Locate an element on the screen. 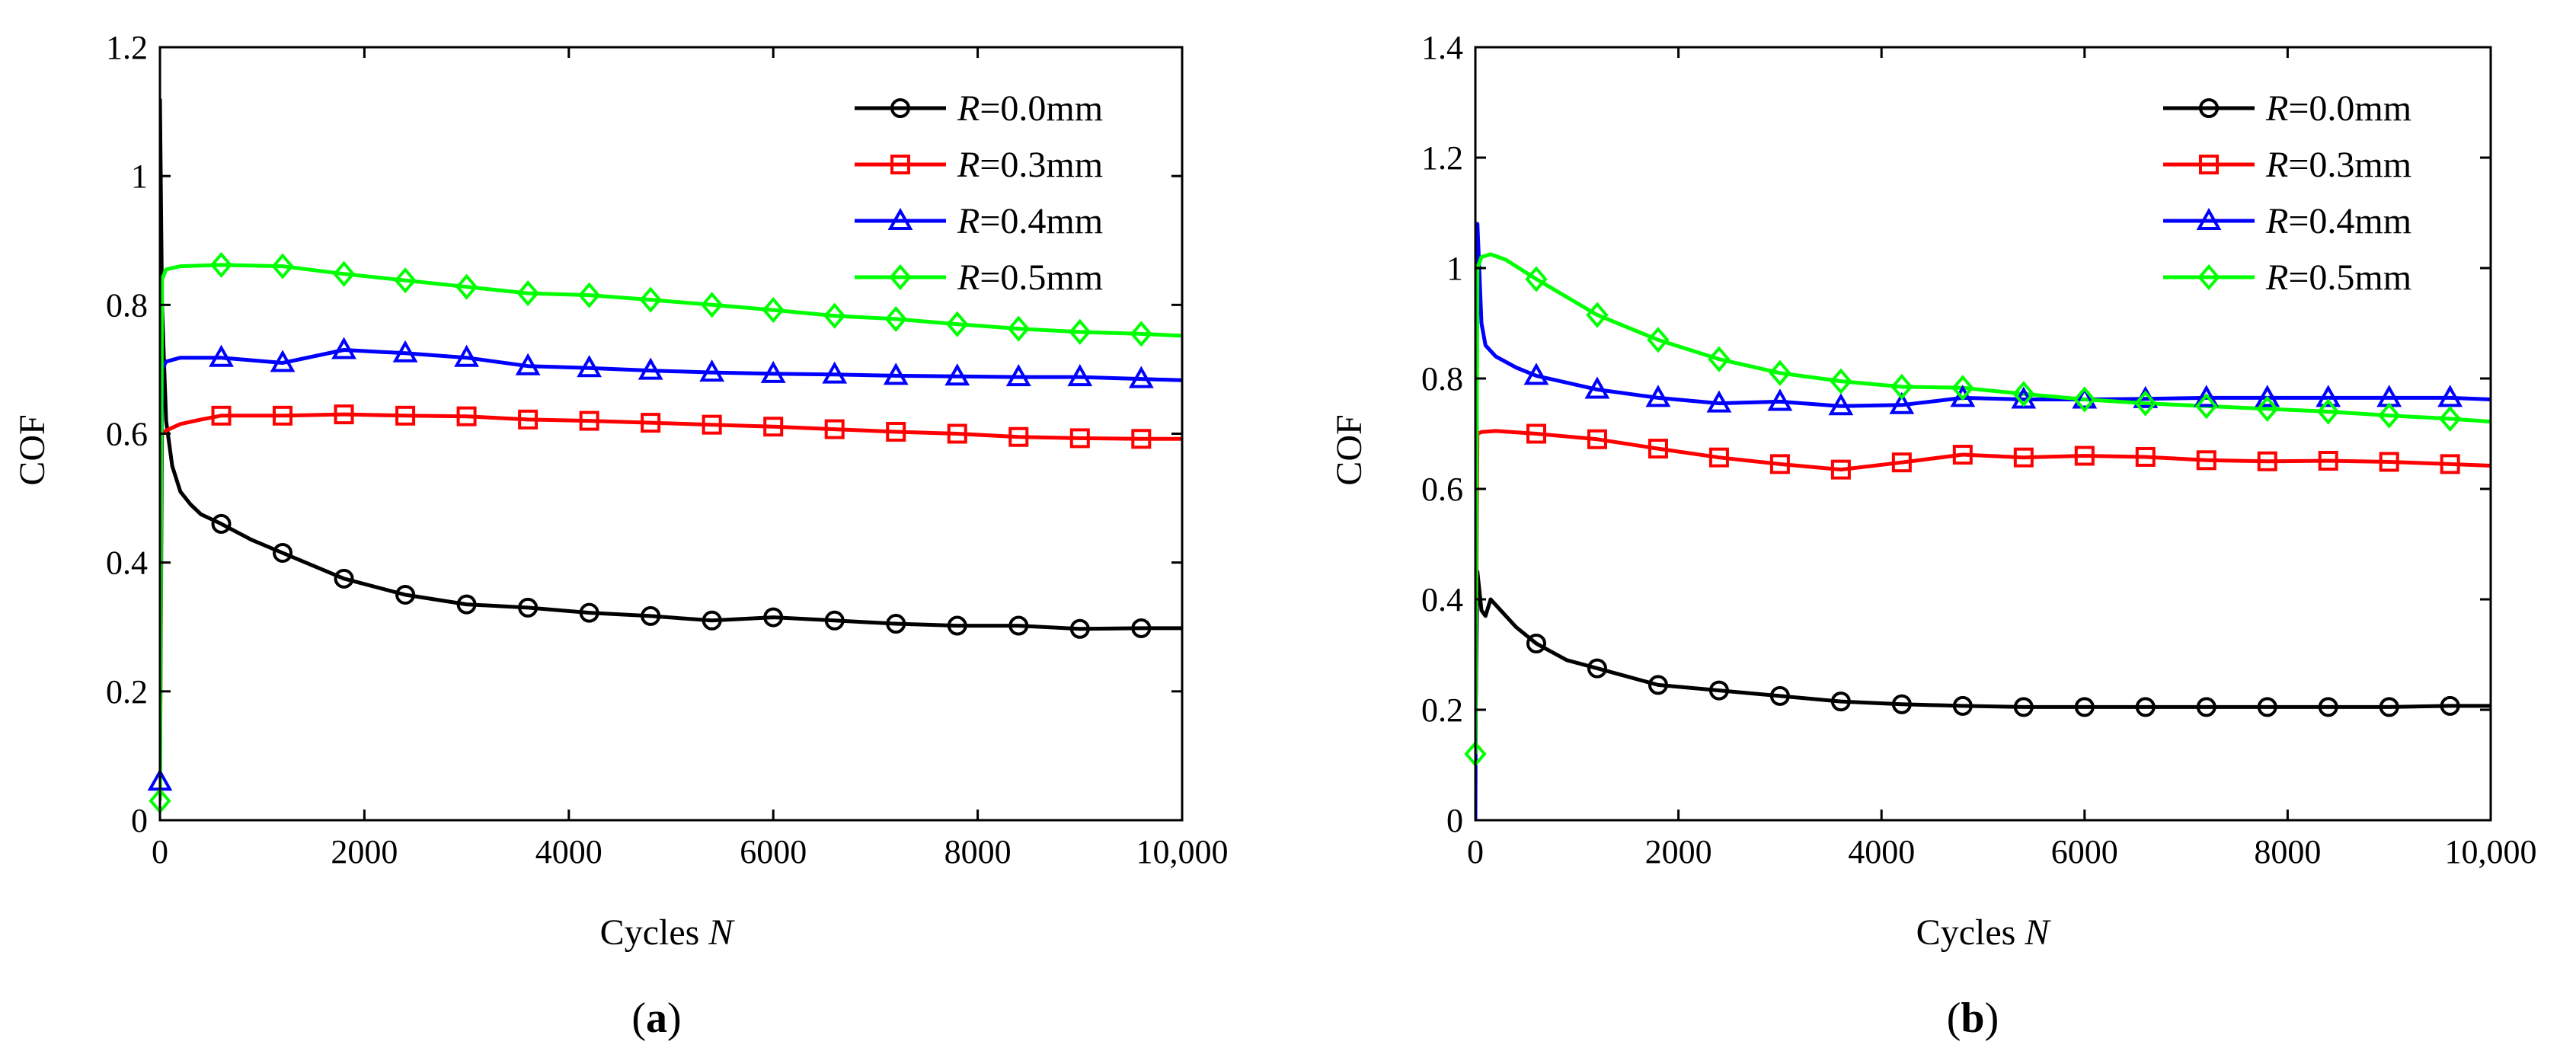  legend-label-var-a-0: R is located at coordinates (969, 108).